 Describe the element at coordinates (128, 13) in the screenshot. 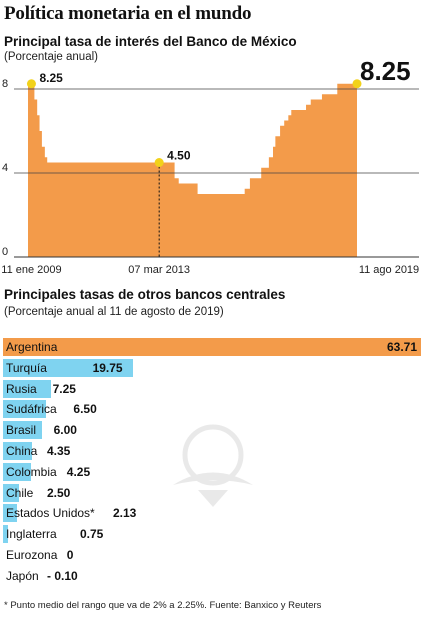

I see `page-title: Política monetaria en el mundo` at that location.